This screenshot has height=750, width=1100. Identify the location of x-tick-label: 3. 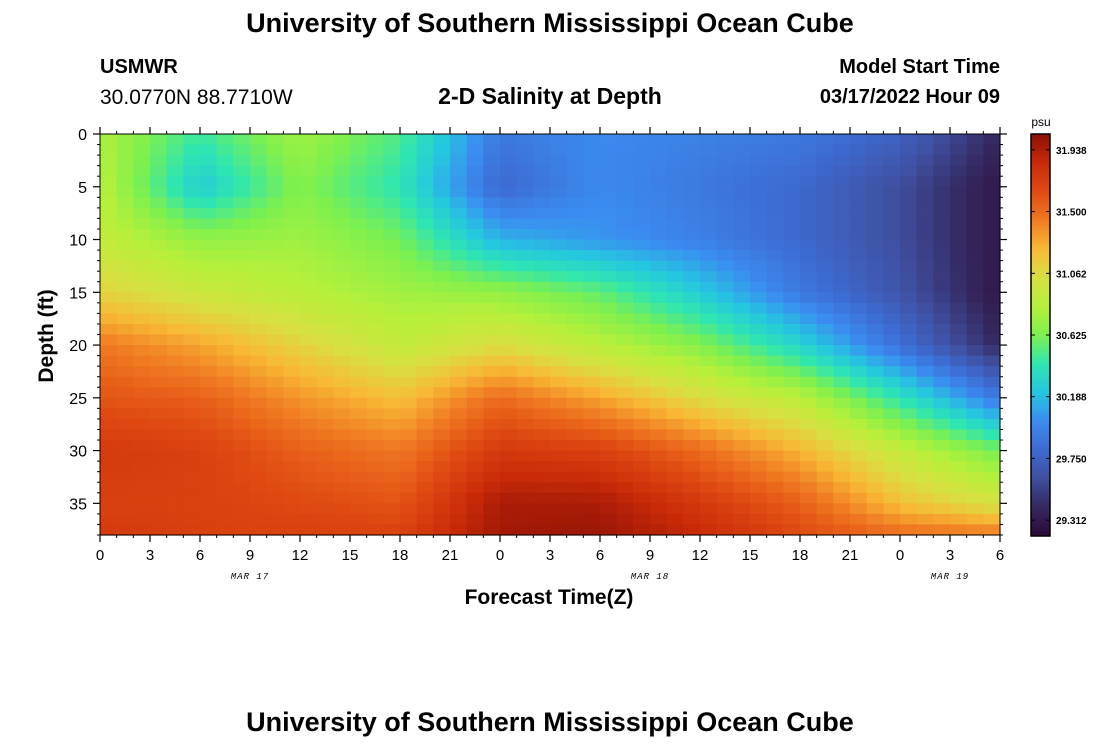
(550, 555).